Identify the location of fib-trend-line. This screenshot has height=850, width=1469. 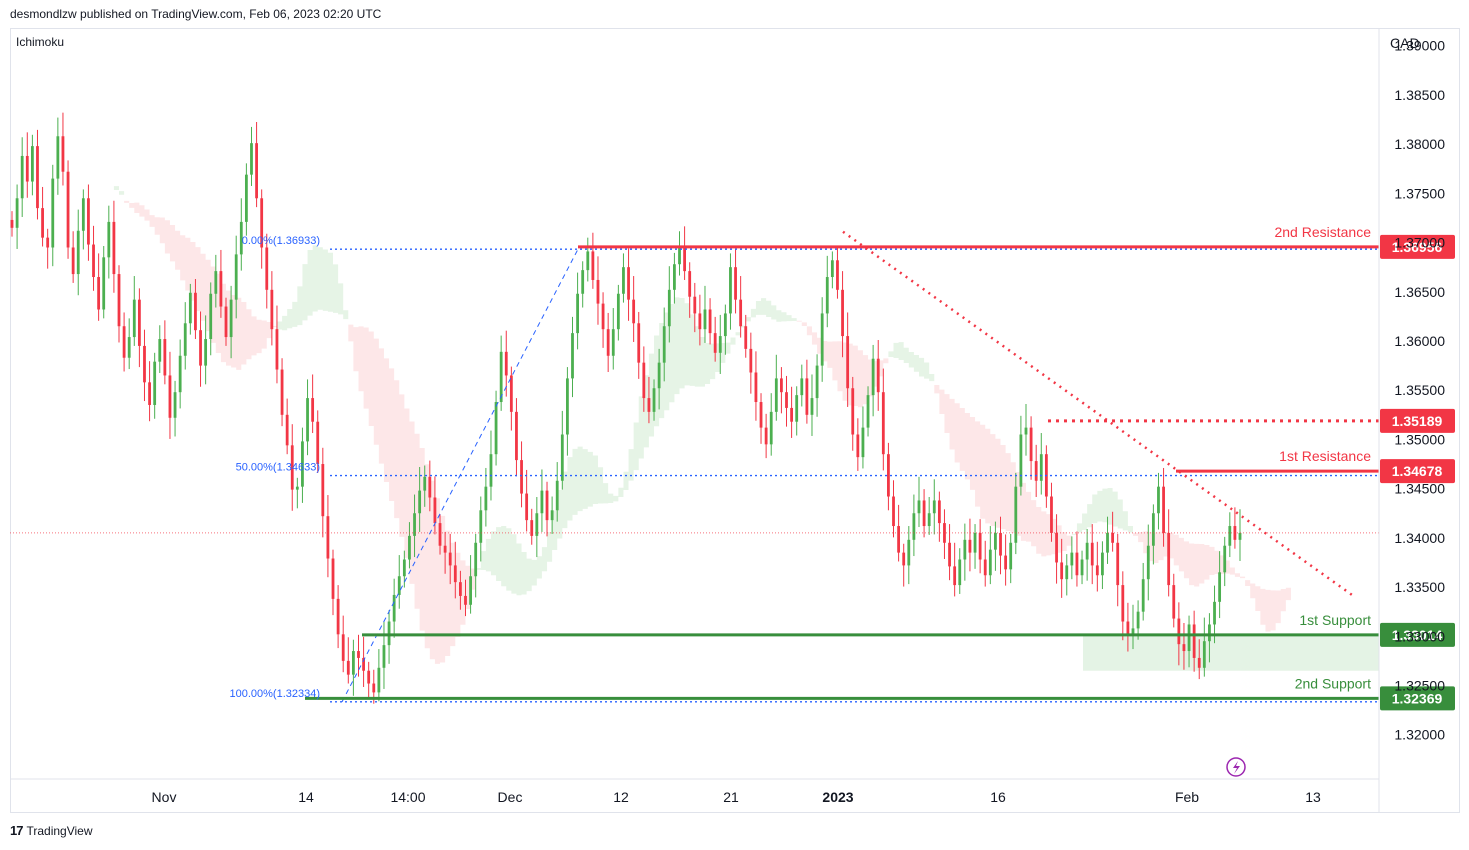
(460, 475).